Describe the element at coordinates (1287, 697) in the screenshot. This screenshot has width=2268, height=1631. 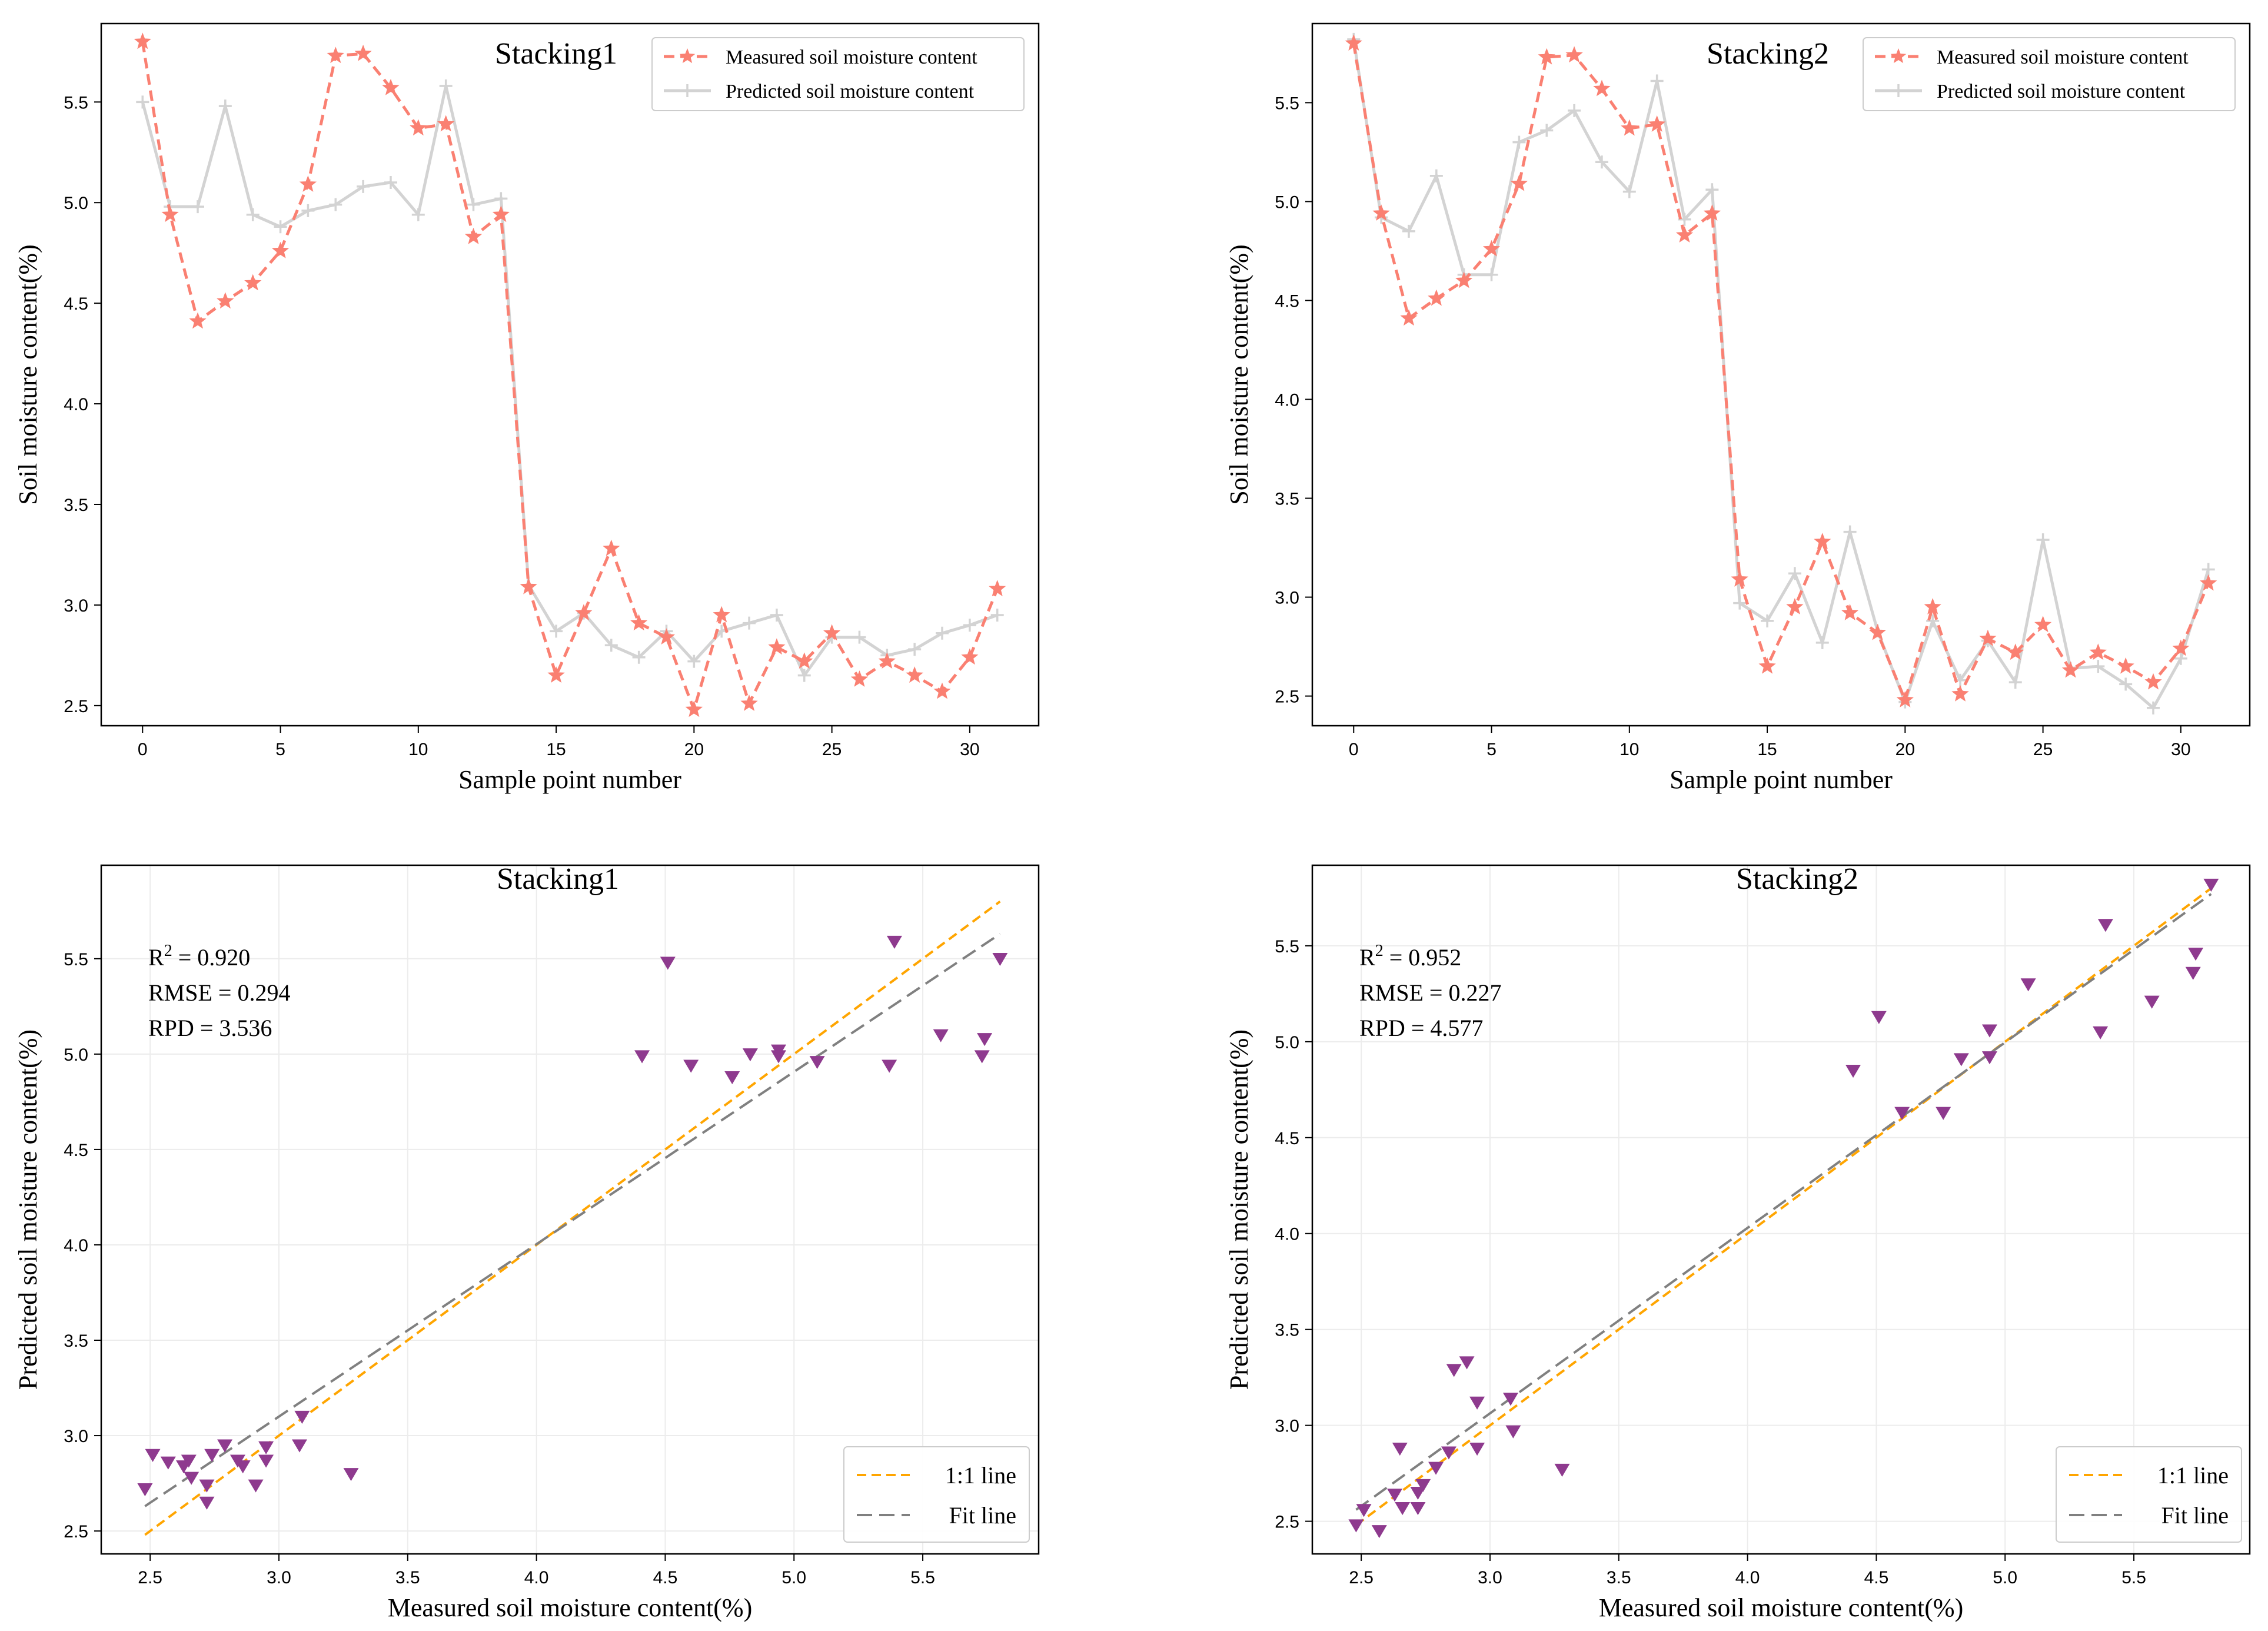
I see `y-tick-label: 2.5` at that location.